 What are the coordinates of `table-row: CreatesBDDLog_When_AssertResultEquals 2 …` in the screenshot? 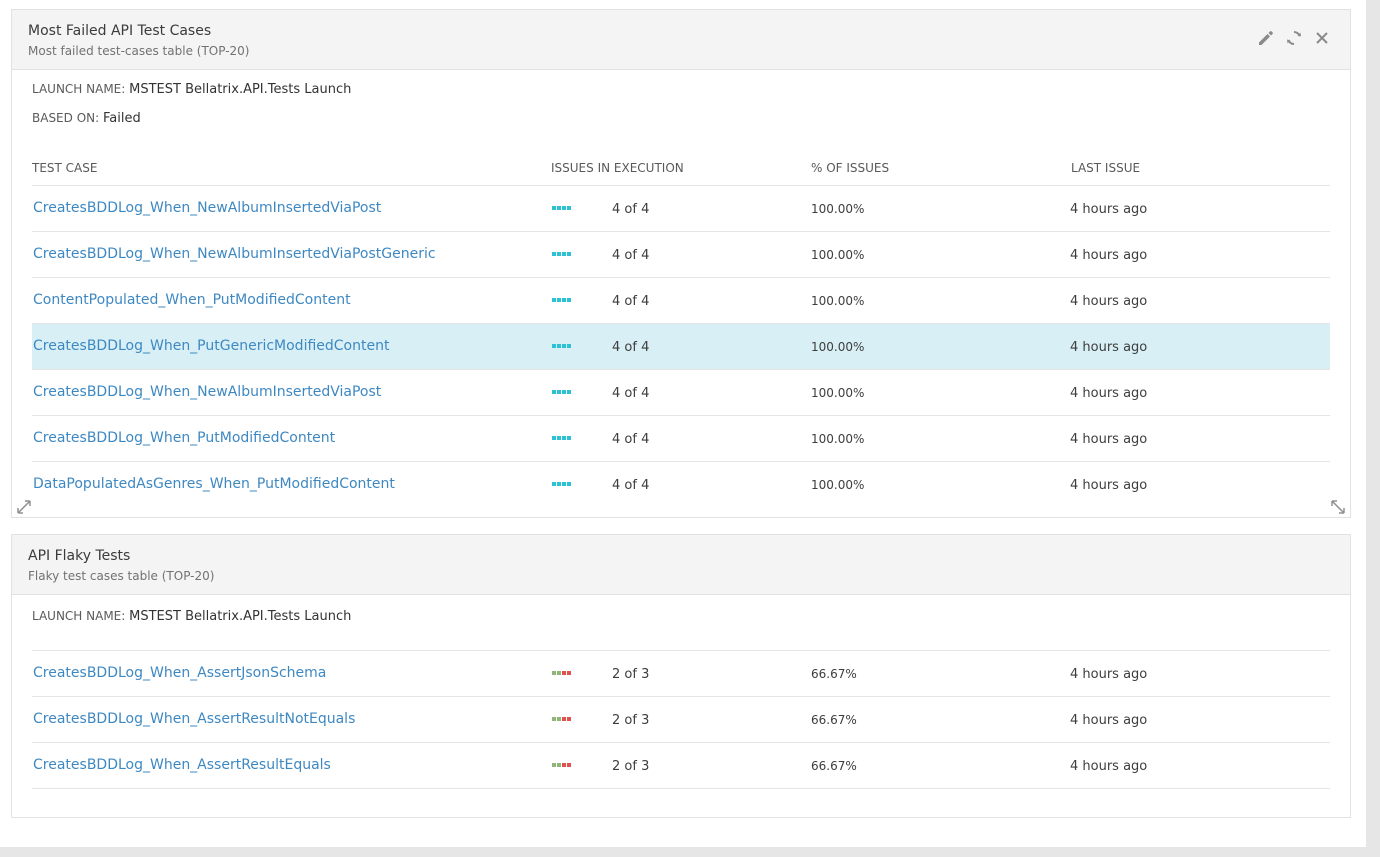 It's located at (681, 766).